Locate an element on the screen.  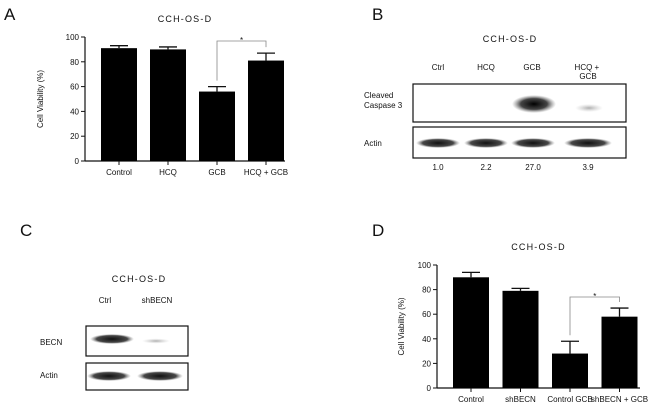
chart-d-category-1: shBECN is located at coordinates (520, 399).